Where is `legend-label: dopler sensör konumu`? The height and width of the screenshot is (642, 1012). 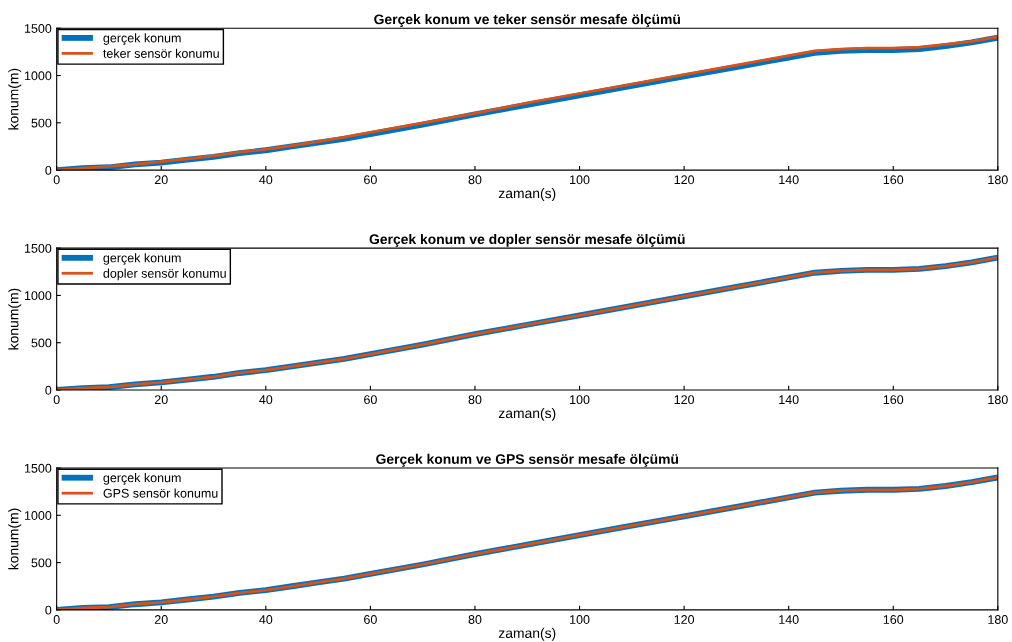
legend-label: dopler sensör konumu is located at coordinates (164, 274).